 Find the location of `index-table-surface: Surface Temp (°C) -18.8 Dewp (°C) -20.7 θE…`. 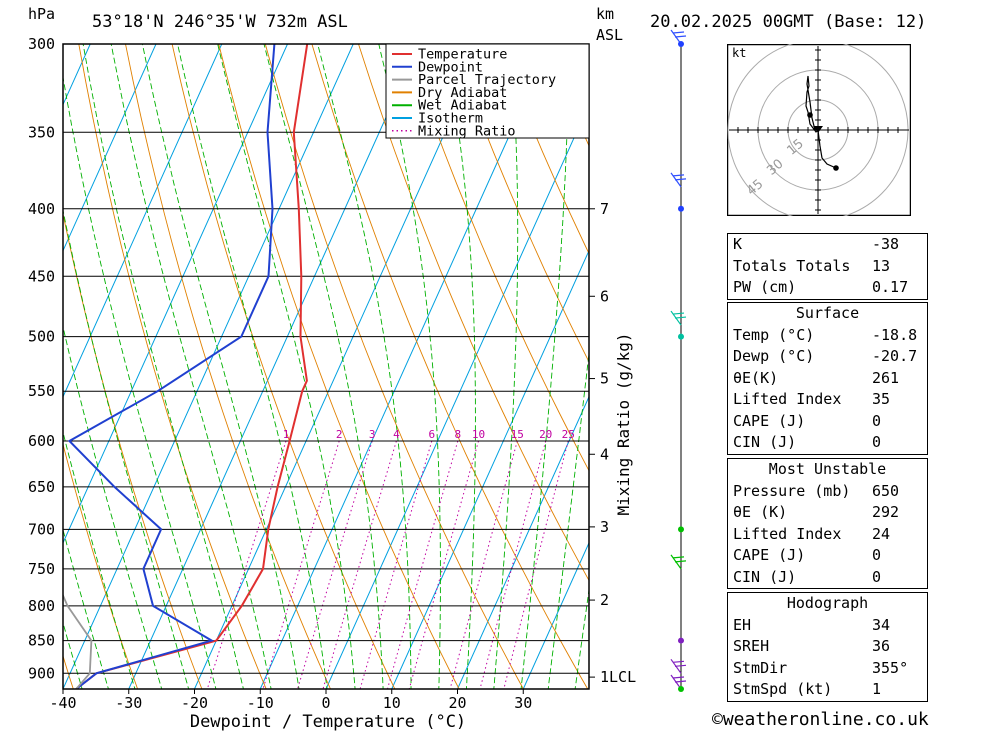

index-table-surface: Surface Temp (°C) -18.8 Dewp (°C) -20.7 θE… is located at coordinates (827, 378).